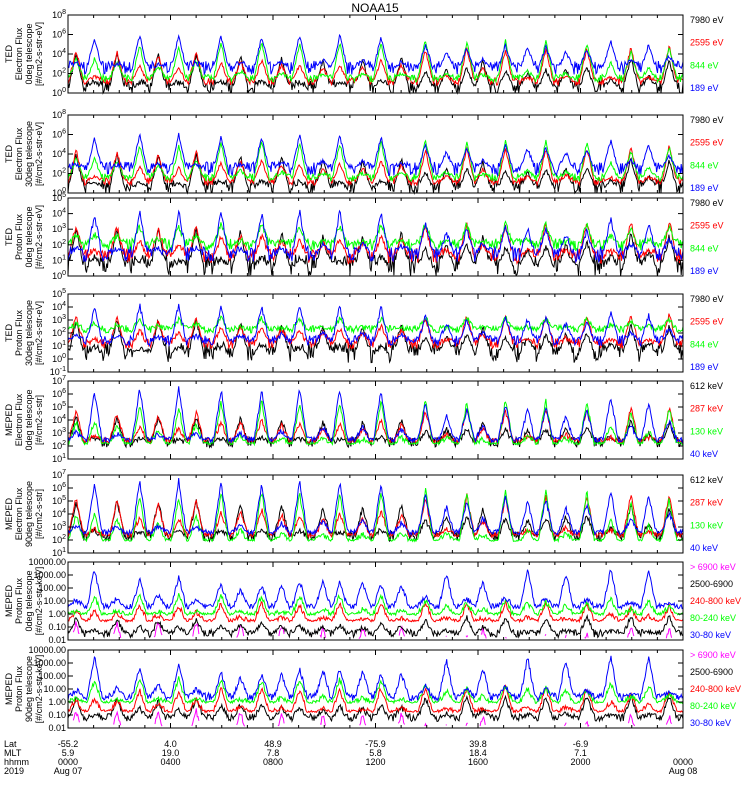 The image size is (750, 800). I want to click on row-label: 2019, so click(14, 771).